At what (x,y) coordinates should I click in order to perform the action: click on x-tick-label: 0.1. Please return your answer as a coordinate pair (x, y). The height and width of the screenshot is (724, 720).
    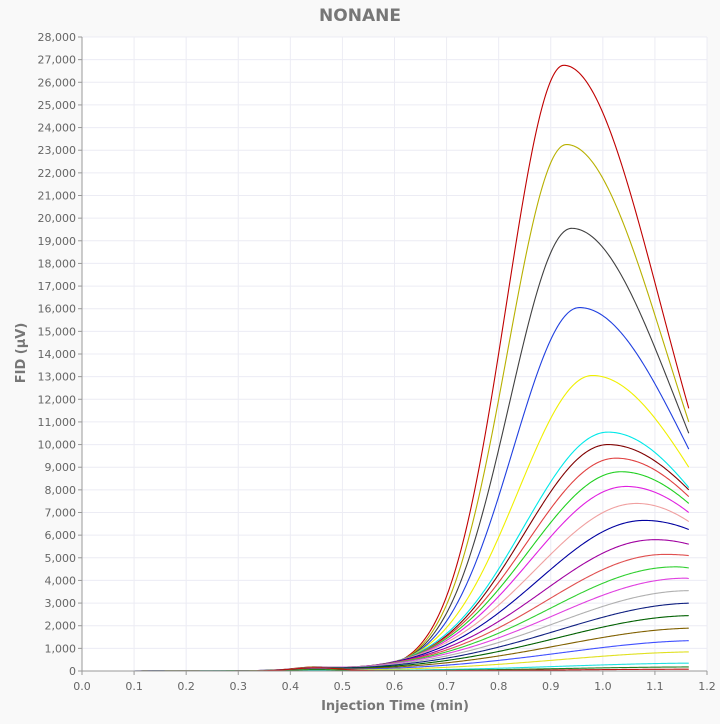
    Looking at the image, I should click on (134, 686).